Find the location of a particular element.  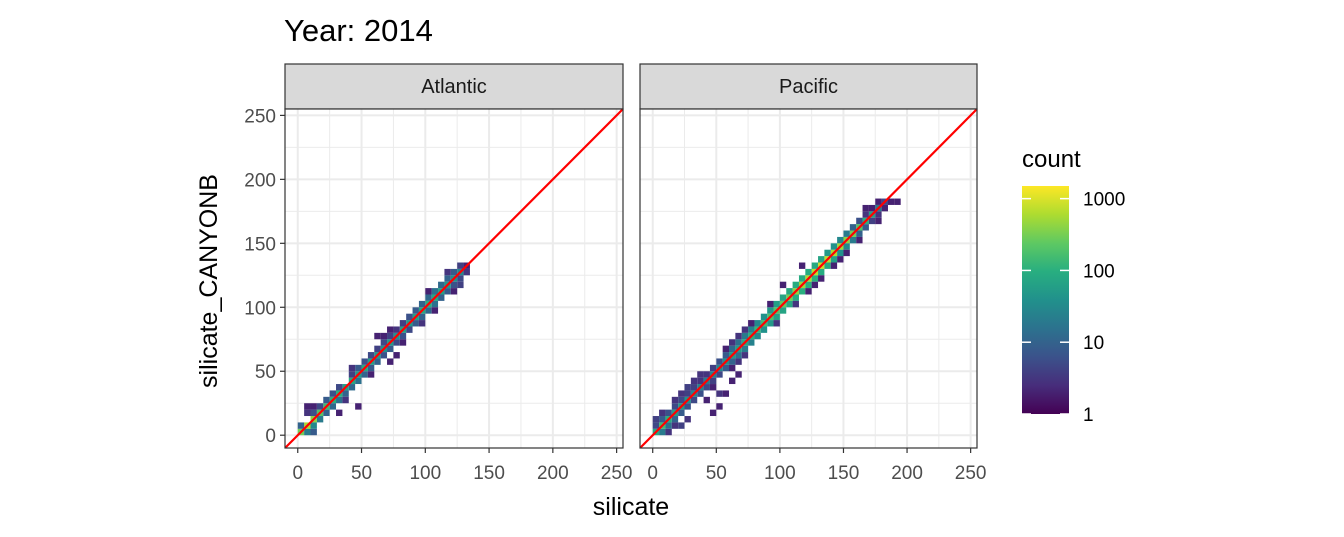

legend-label: 100 is located at coordinates (1099, 271).